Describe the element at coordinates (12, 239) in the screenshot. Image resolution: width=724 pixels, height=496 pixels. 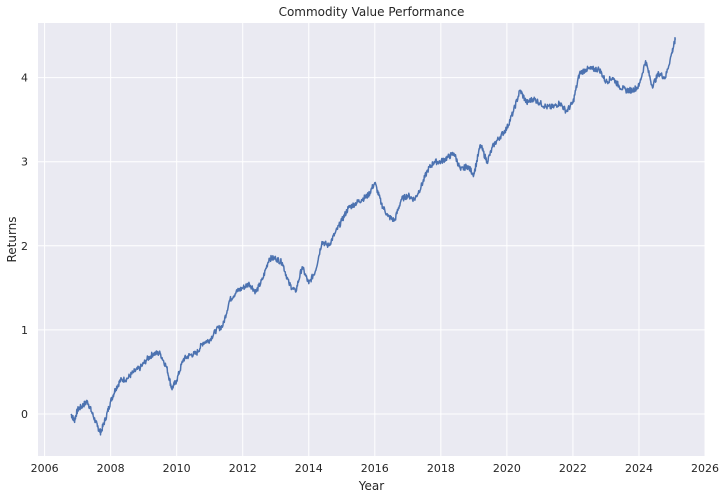
I see `y-axis-title: Returns` at that location.